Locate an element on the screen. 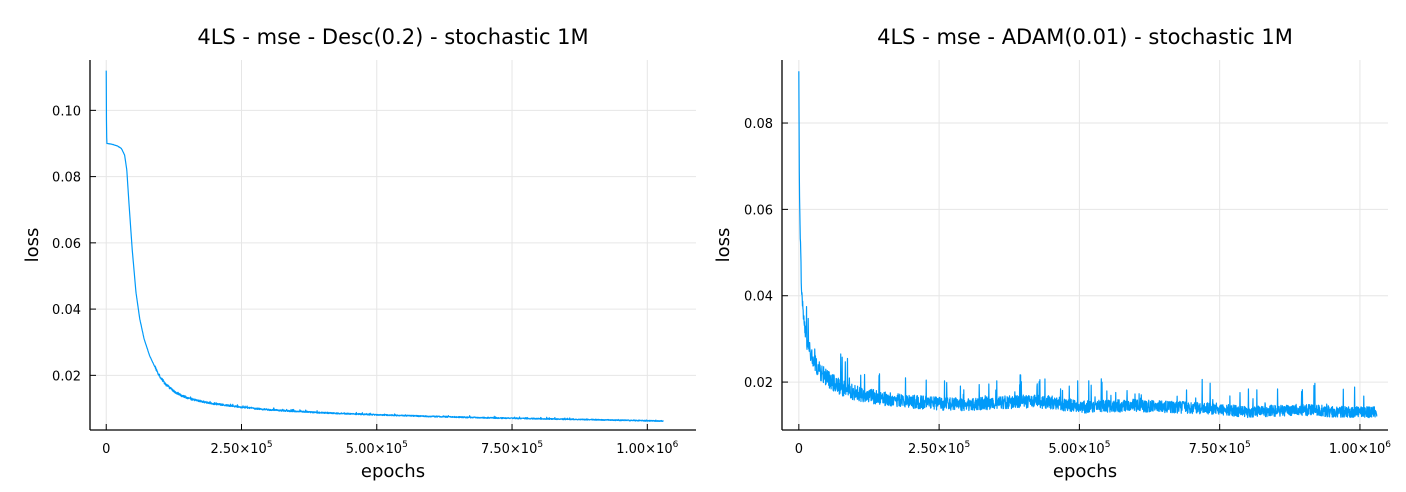 This screenshot has height=492, width=1406. chart-title: 4LS - mse - Desc(0.2) - stochastic 1M is located at coordinates (392, 37).